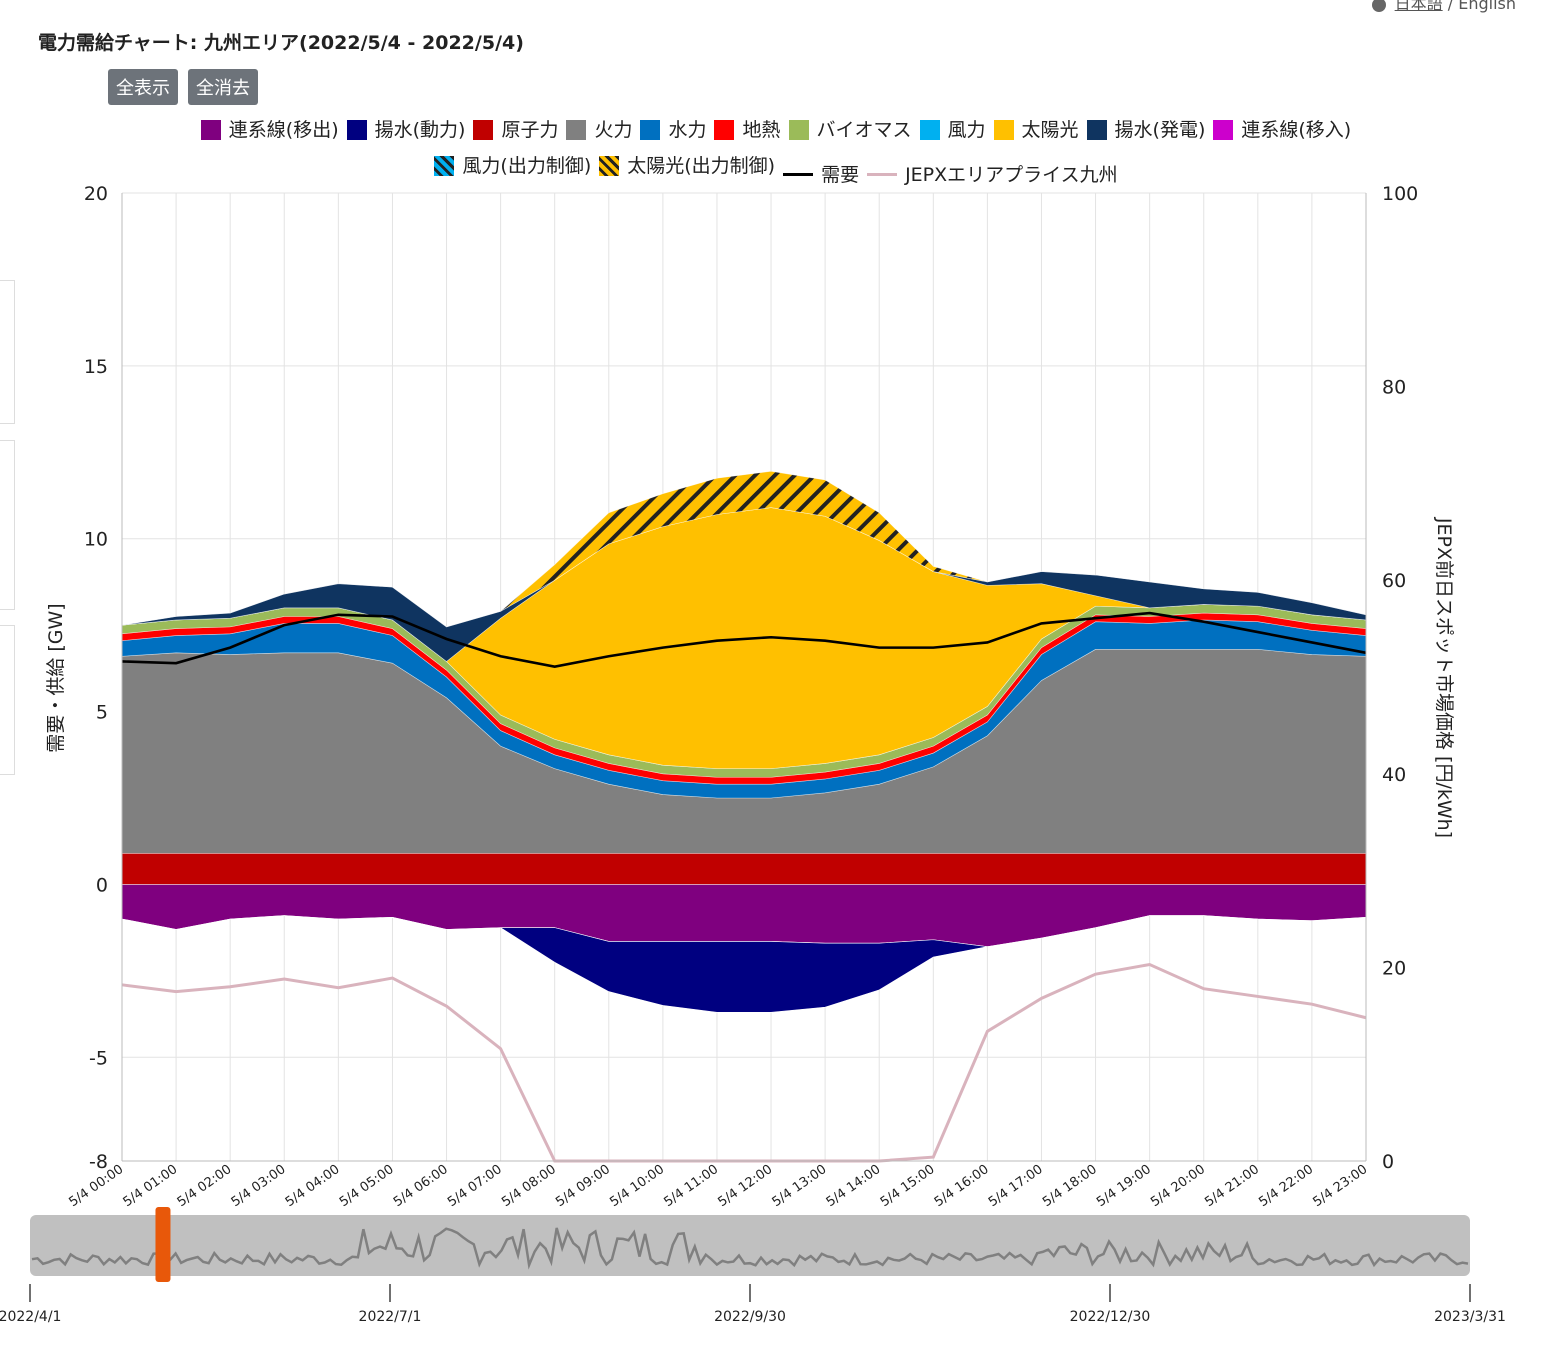 This screenshot has height=1347, width=1552. What do you see at coordinates (744, 869) in the screenshot?
I see `area-series` at bounding box center [744, 869].